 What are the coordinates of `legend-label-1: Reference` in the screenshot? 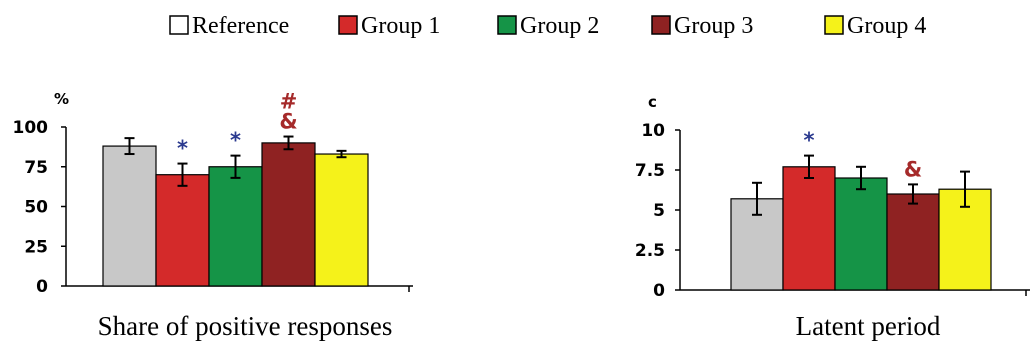 It's located at (240, 26).